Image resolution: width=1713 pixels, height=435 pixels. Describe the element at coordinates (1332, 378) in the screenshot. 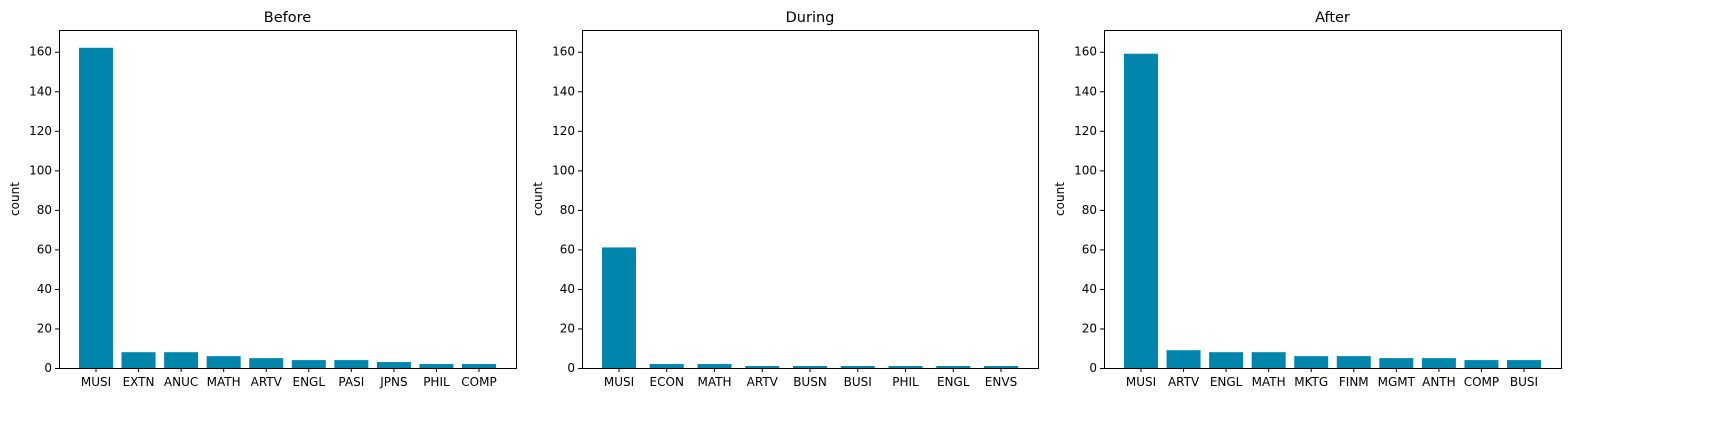

I see `x-ticks: MUSI ARTV ENGL MATH MKTG FINM MGMT ANTH COMP BUSI` at that location.